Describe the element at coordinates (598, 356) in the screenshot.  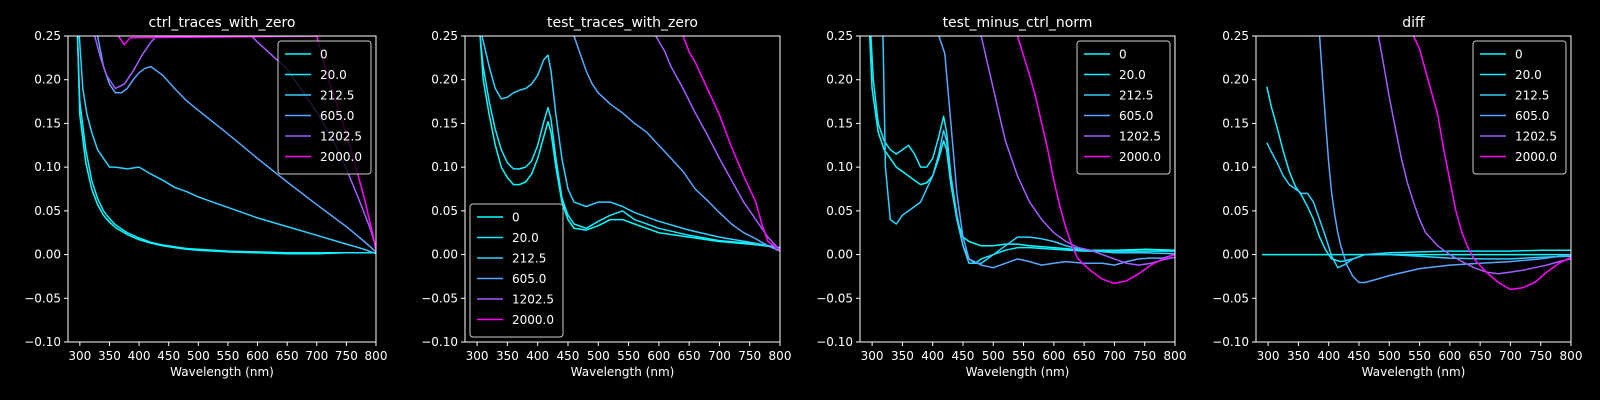
I see `x-tick-label: 500` at that location.